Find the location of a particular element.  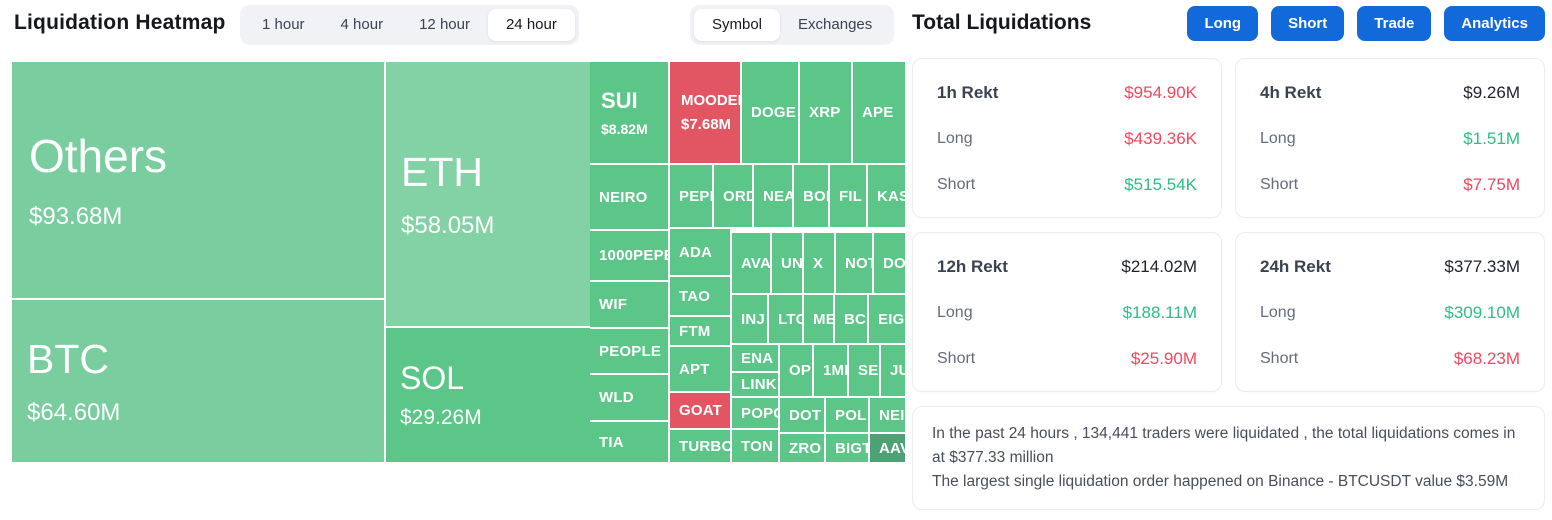

treemap-cell-jup: JUP is located at coordinates (893, 370).